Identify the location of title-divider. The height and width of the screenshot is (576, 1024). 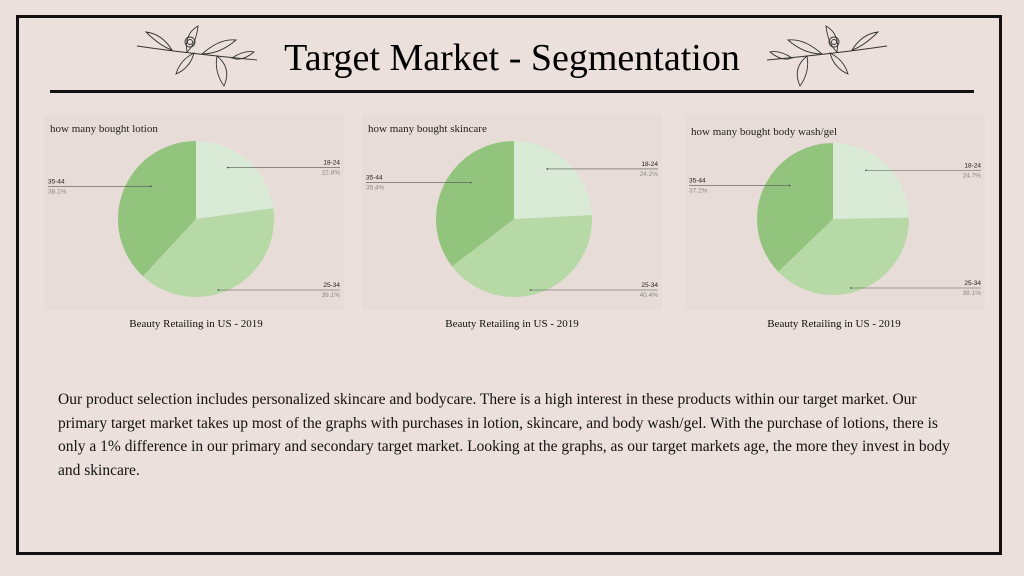
(512, 91).